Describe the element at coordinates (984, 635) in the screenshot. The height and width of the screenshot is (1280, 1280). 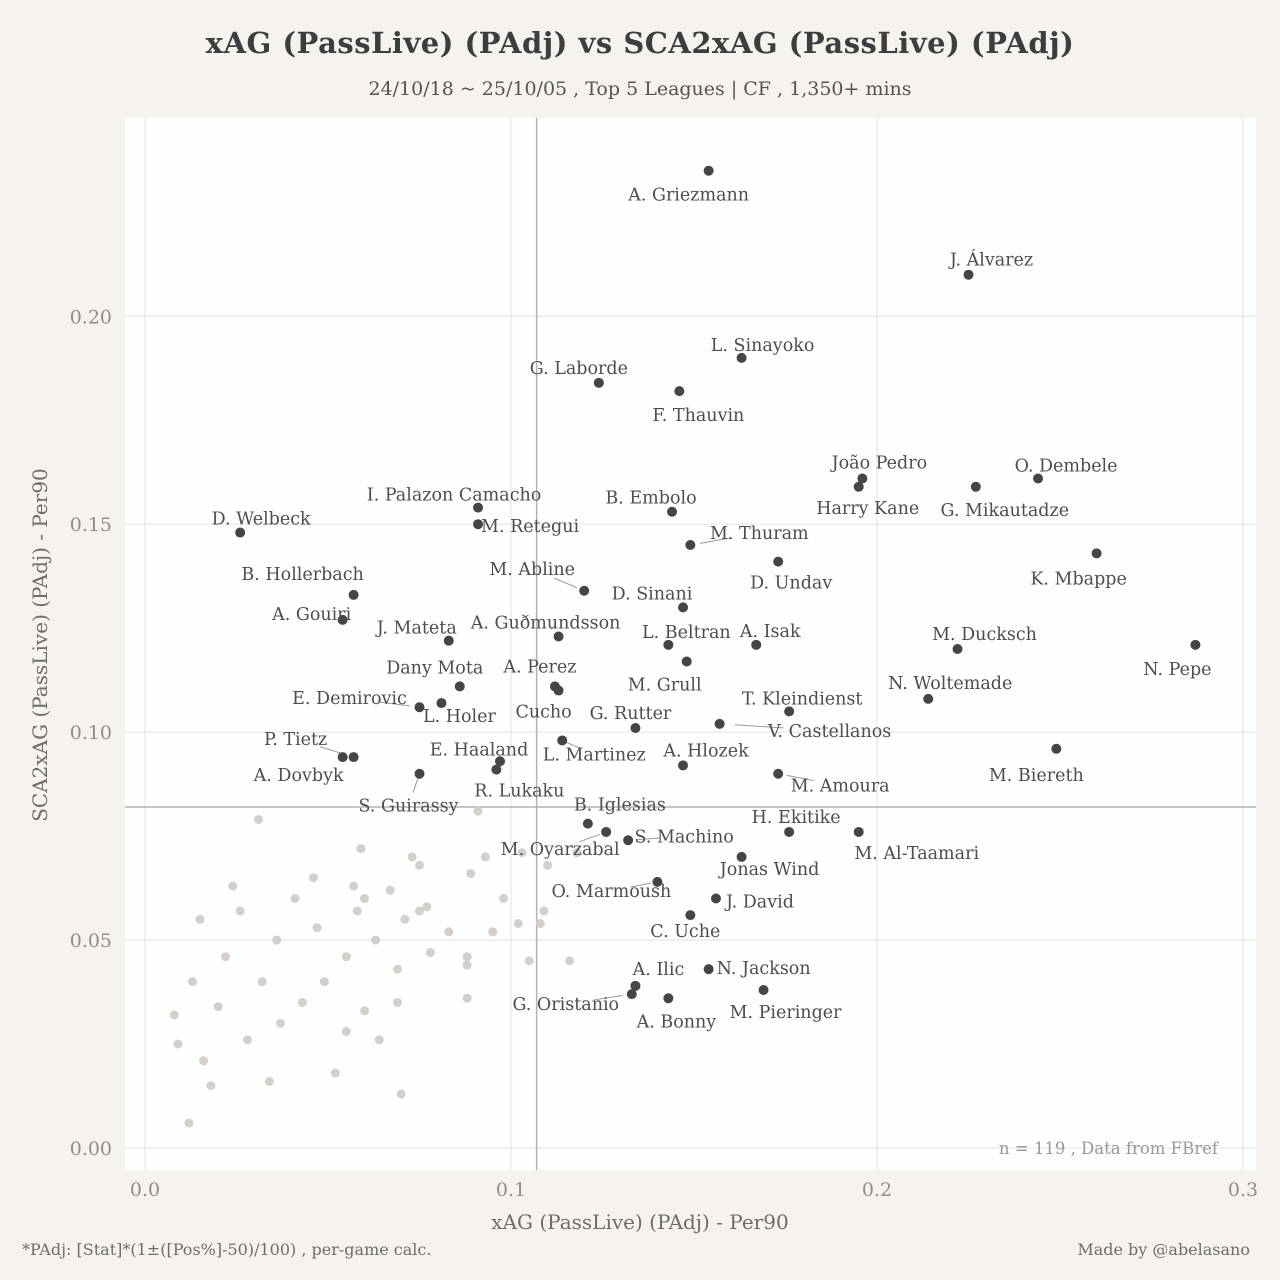
I see `data-point-label: M. Ducksch` at that location.